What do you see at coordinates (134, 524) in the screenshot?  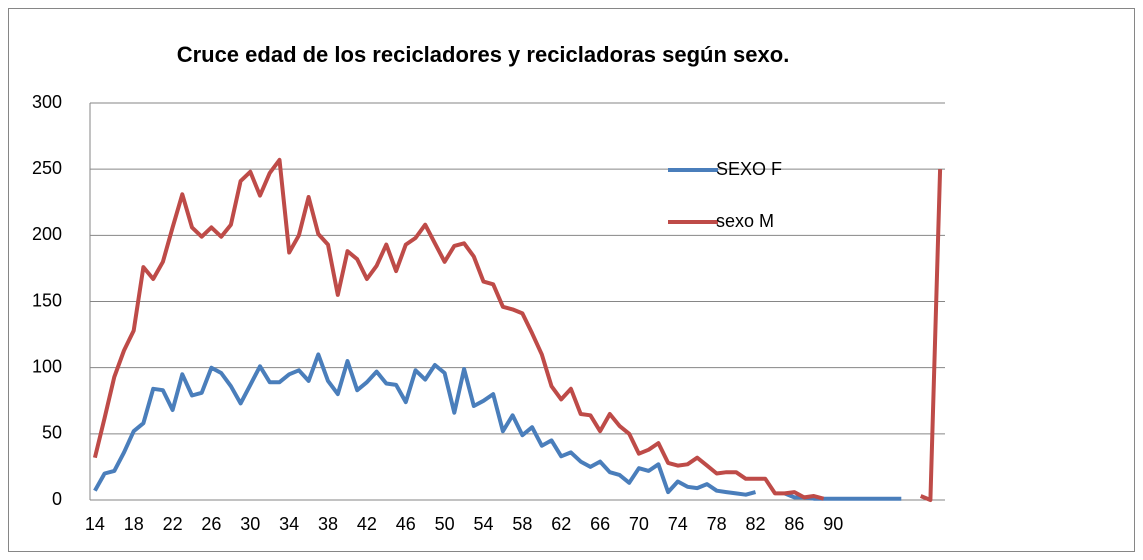 I see `x-tick-label: 18` at bounding box center [134, 524].